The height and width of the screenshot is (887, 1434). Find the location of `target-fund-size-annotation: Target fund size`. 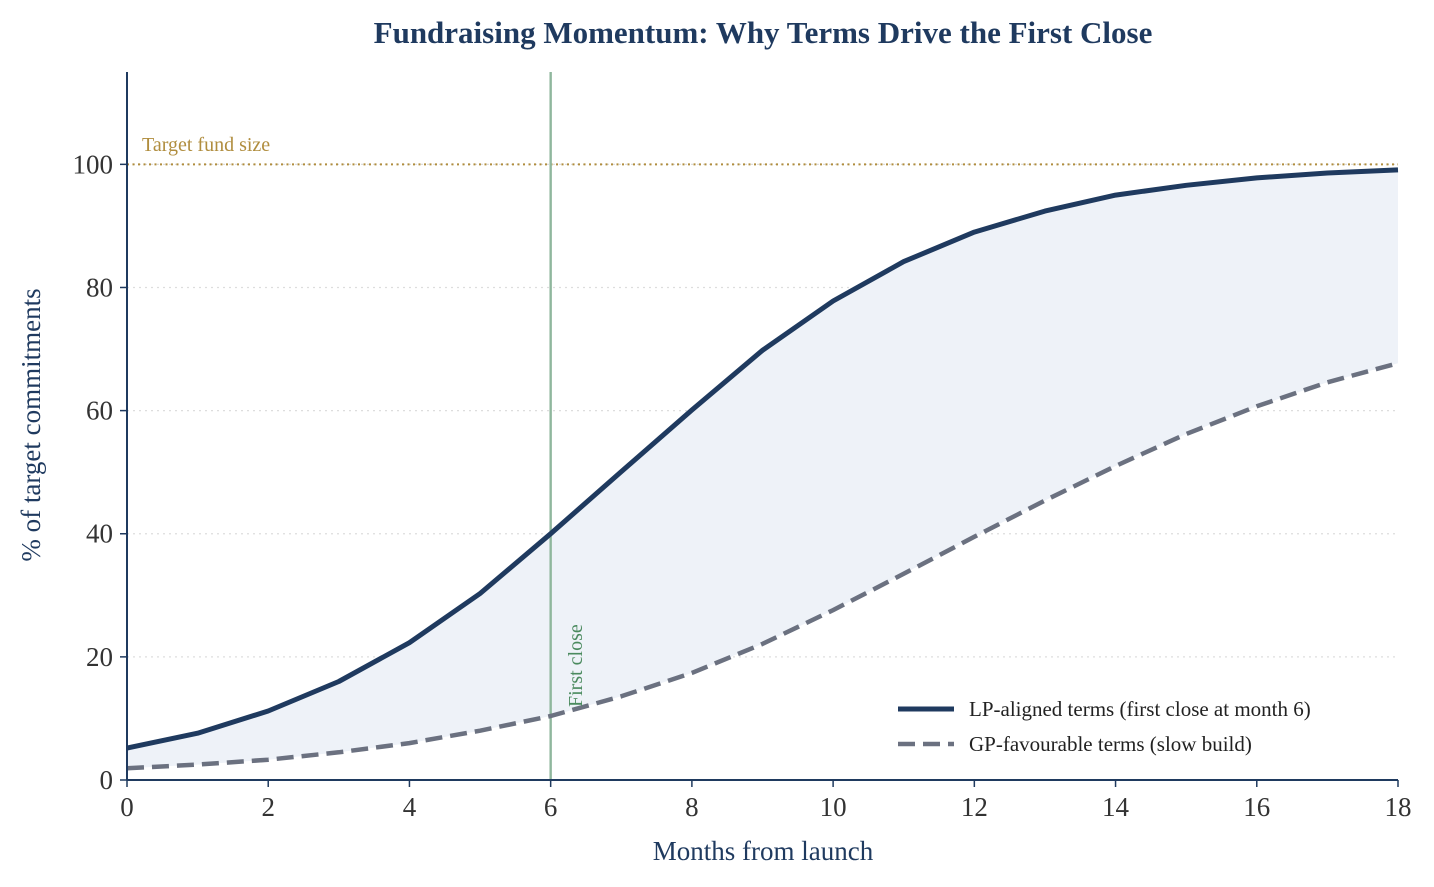

target-fund-size-annotation: Target fund size is located at coordinates (206, 145).